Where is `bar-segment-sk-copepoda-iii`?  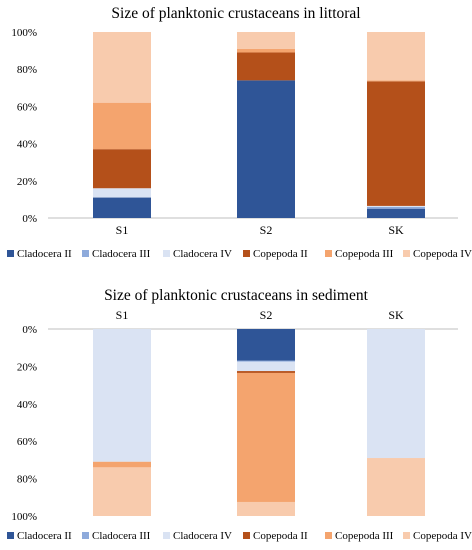 bar-segment-sk-copepoda-iii is located at coordinates (396, 81).